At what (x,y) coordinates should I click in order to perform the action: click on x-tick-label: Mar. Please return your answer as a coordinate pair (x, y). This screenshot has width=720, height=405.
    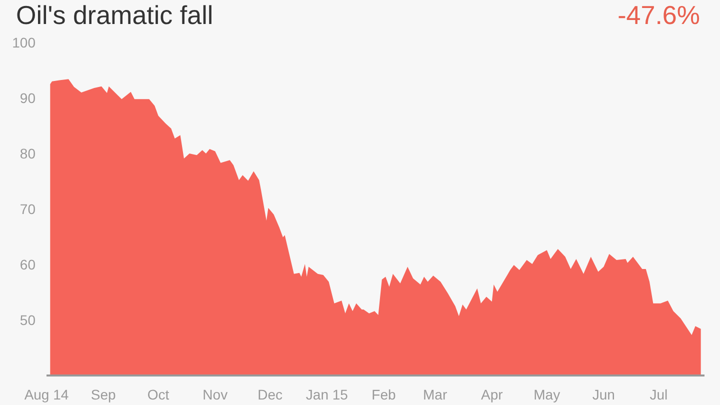
    Looking at the image, I should click on (435, 394).